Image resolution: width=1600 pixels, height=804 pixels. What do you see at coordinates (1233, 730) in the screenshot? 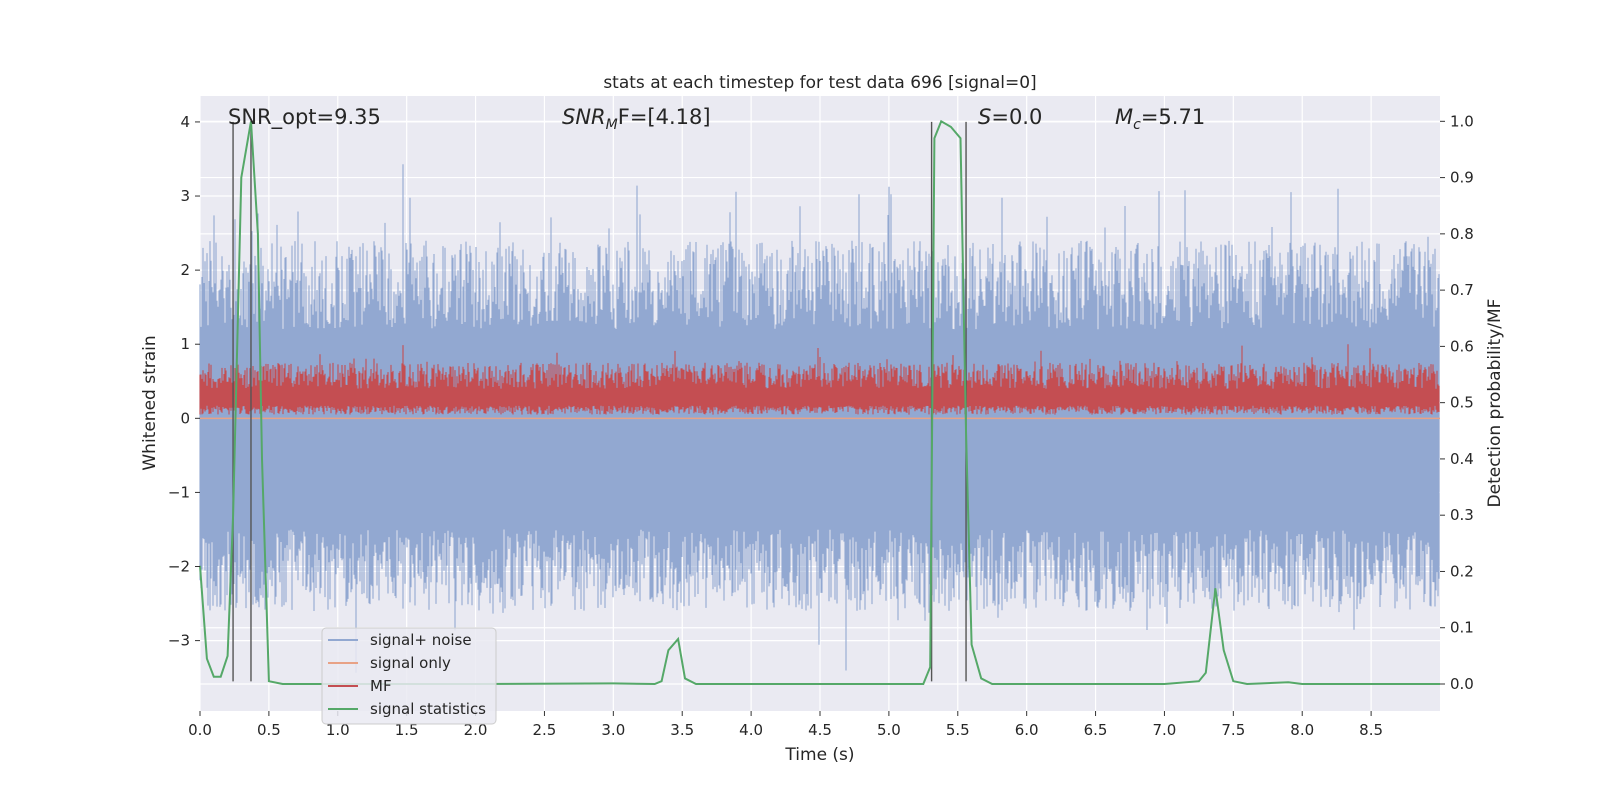
I see `x-tick-label: 7.5` at bounding box center [1233, 730].